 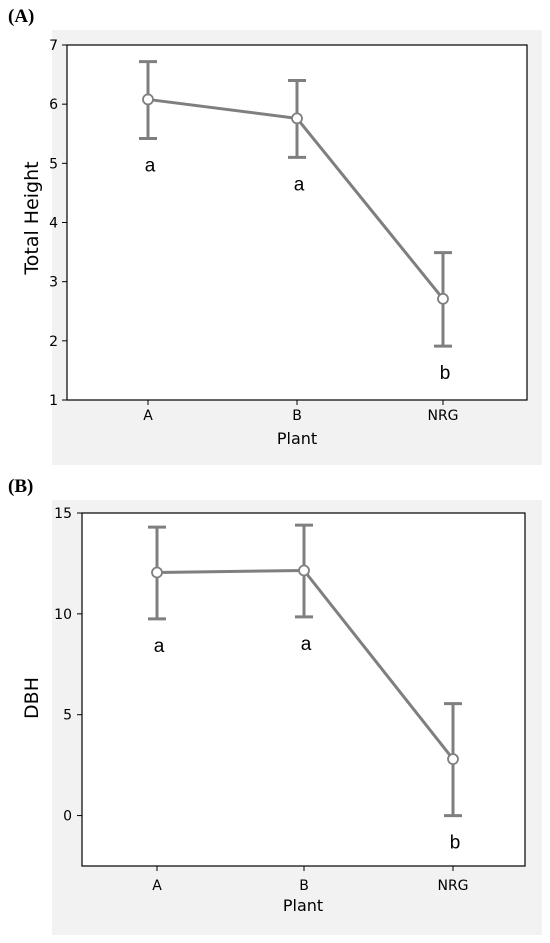 I want to click on chart-b-y-tick-label: 10, so click(x=63, y=615).